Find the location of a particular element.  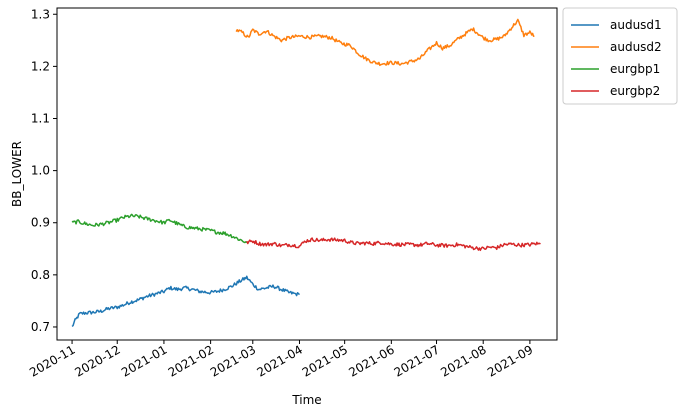

y-axis: 0.7 0.8 0.9 1.0 1.1 1.2 1.3 is located at coordinates (44, 170).